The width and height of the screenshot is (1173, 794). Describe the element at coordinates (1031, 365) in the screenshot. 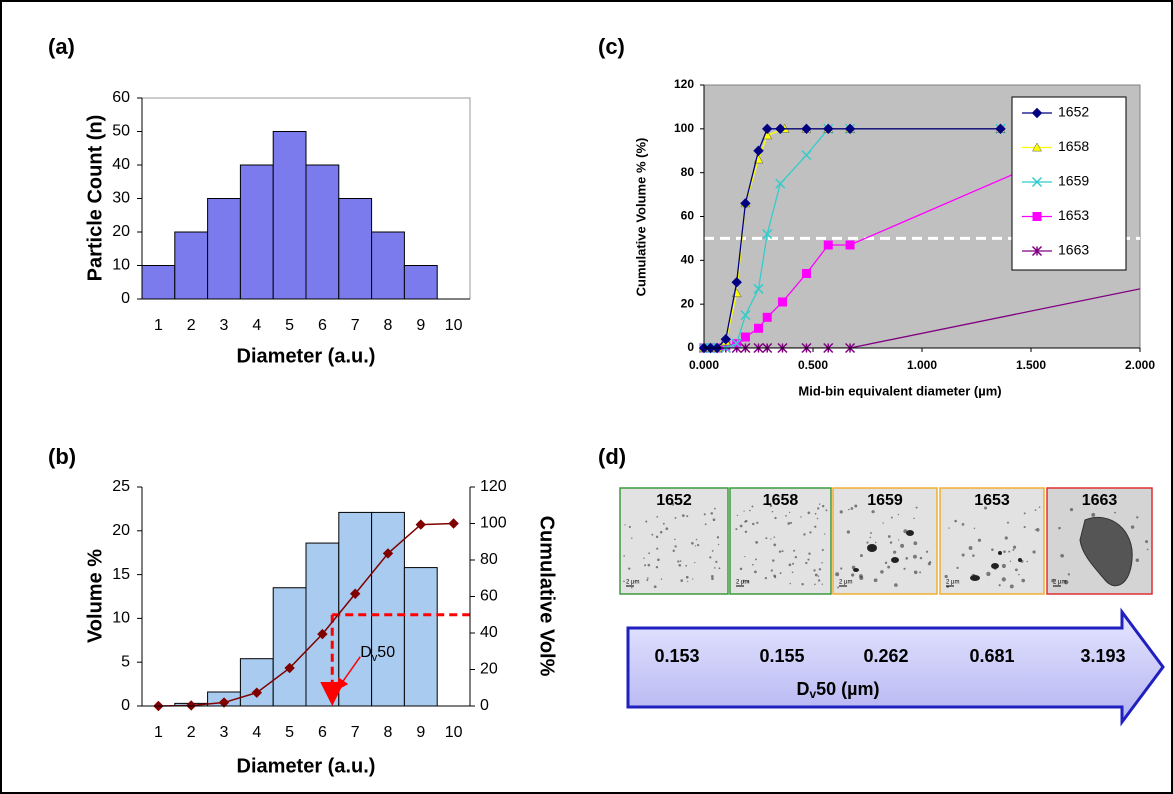

I see `x-tick-label: 1.500` at that location.